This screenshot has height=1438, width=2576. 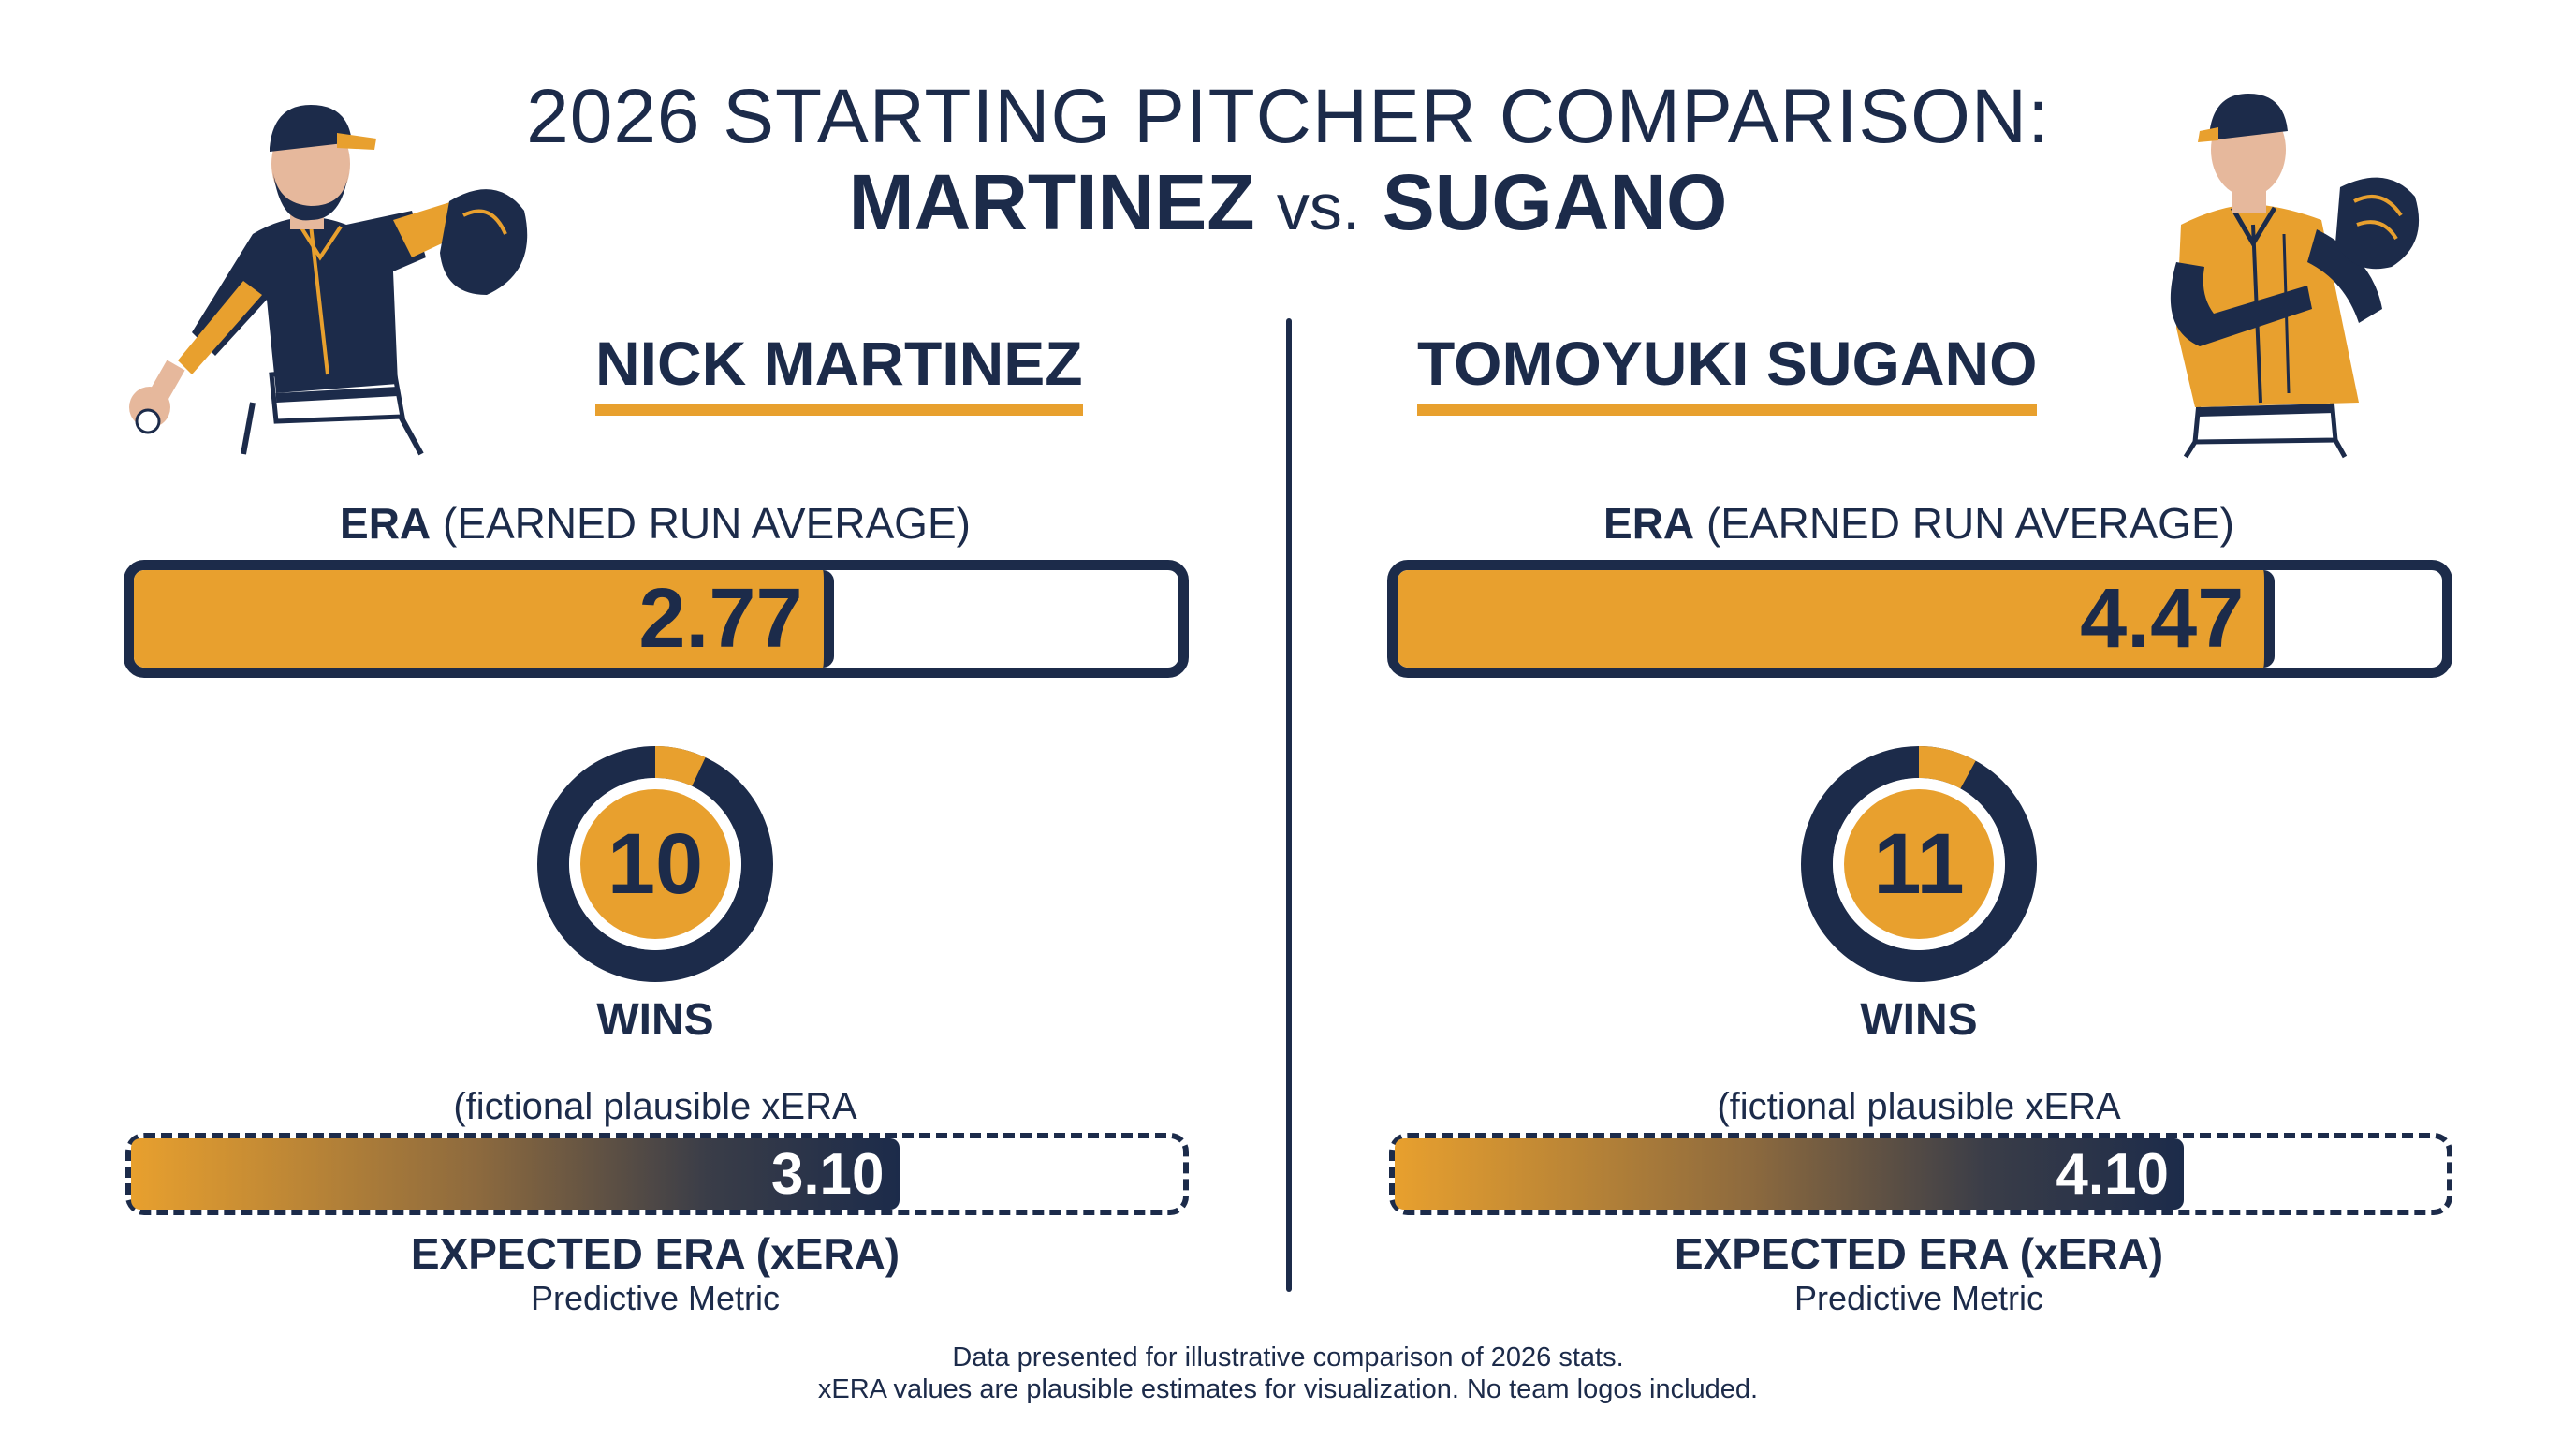 What do you see at coordinates (655, 1298) in the screenshot?
I see `xera-sub-left: Predictive Metric` at bounding box center [655, 1298].